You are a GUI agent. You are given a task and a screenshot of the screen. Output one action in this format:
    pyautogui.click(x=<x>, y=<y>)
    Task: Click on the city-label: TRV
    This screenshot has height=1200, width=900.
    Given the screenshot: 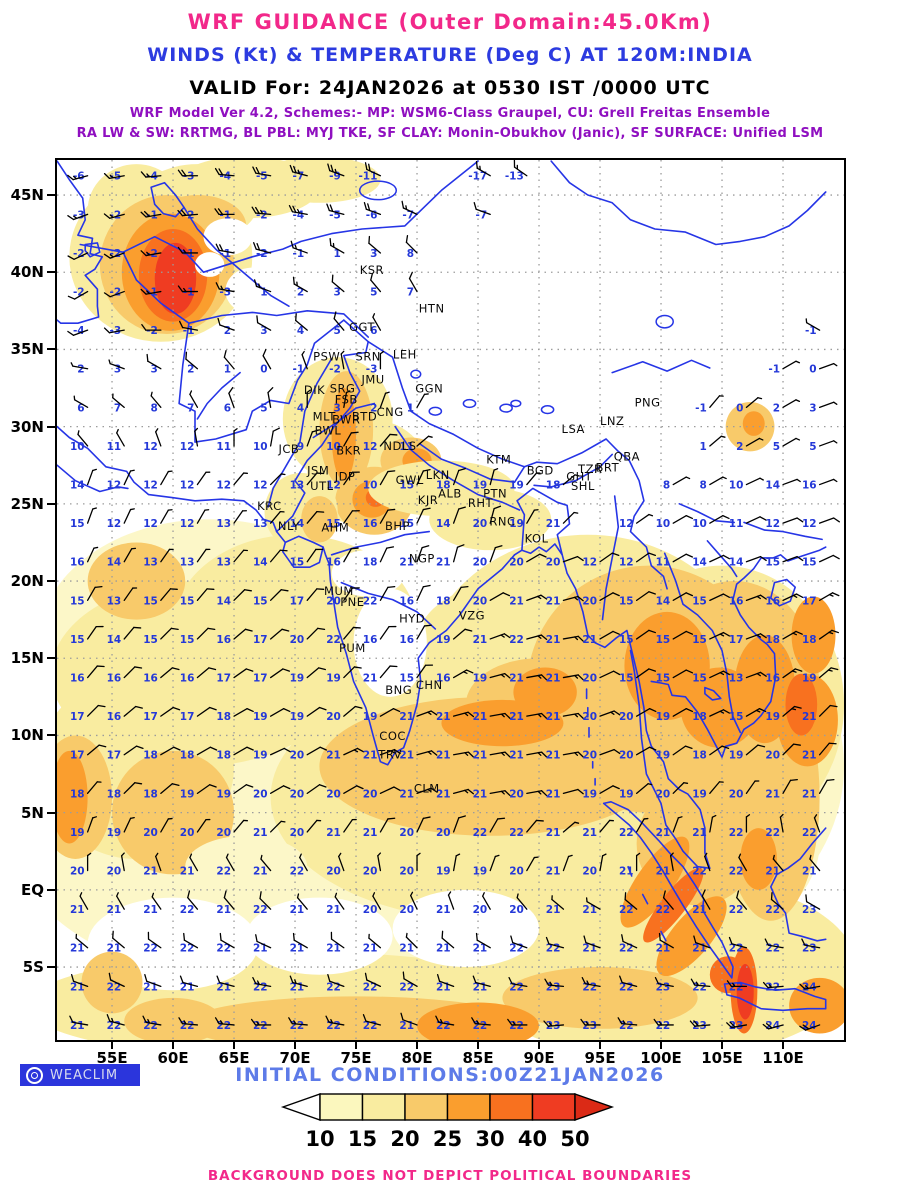 What is the action you would take?
    pyautogui.click(x=389, y=755)
    